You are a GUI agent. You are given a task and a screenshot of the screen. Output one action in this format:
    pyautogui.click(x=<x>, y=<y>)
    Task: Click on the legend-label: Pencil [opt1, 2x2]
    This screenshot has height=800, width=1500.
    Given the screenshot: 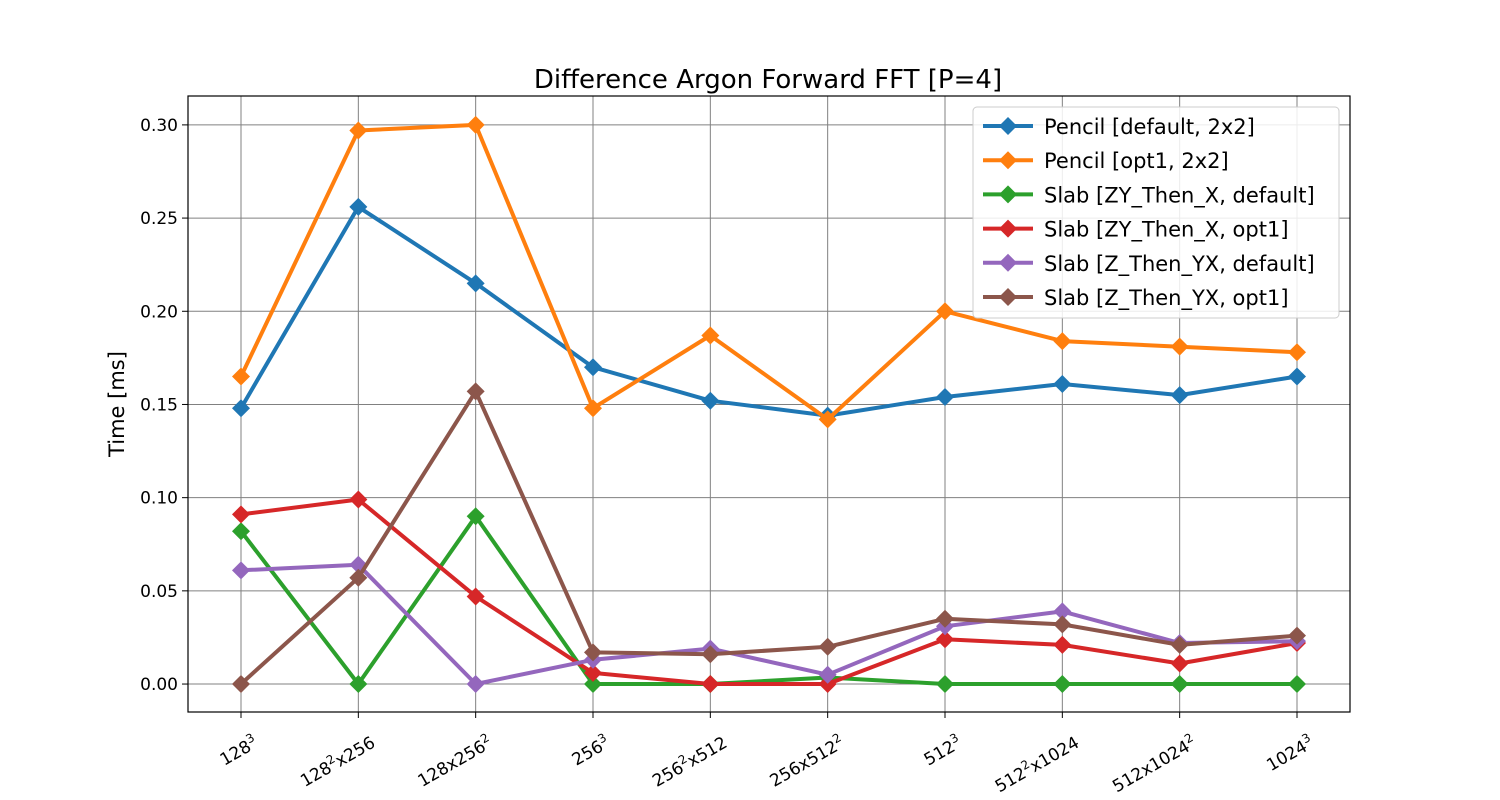 What is the action you would take?
    pyautogui.click(x=1136, y=161)
    